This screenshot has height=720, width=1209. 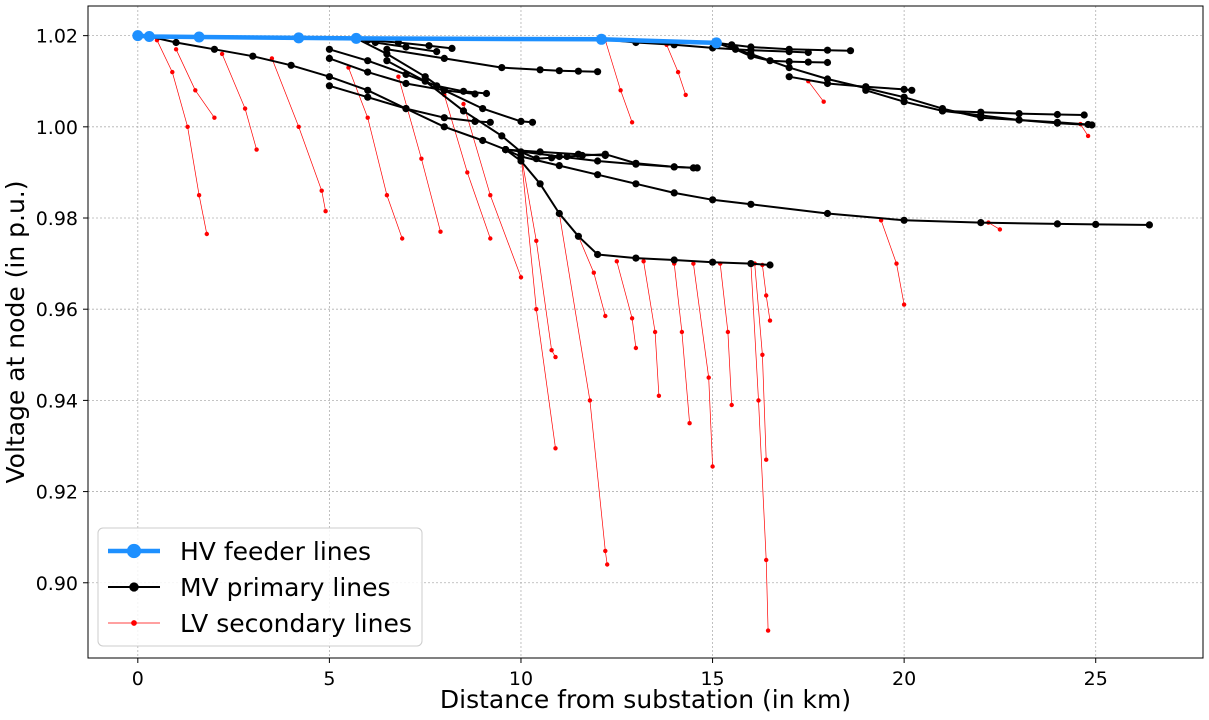 I want to click on x-tick-label: 20, so click(x=904, y=679).